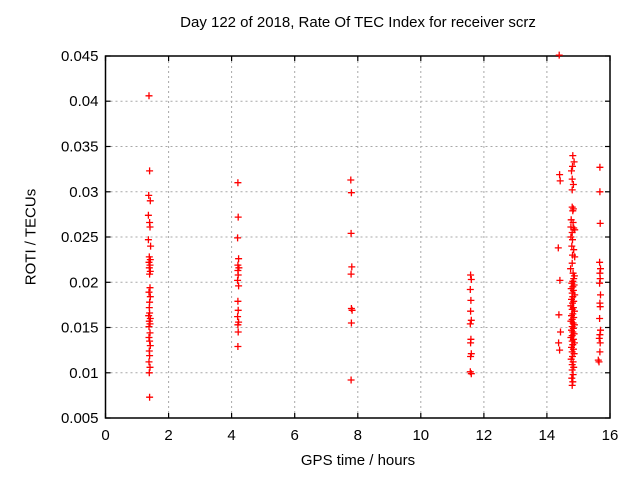  Describe the element at coordinates (83, 373) in the screenshot. I see `y-tick-label: 0.01` at that location.